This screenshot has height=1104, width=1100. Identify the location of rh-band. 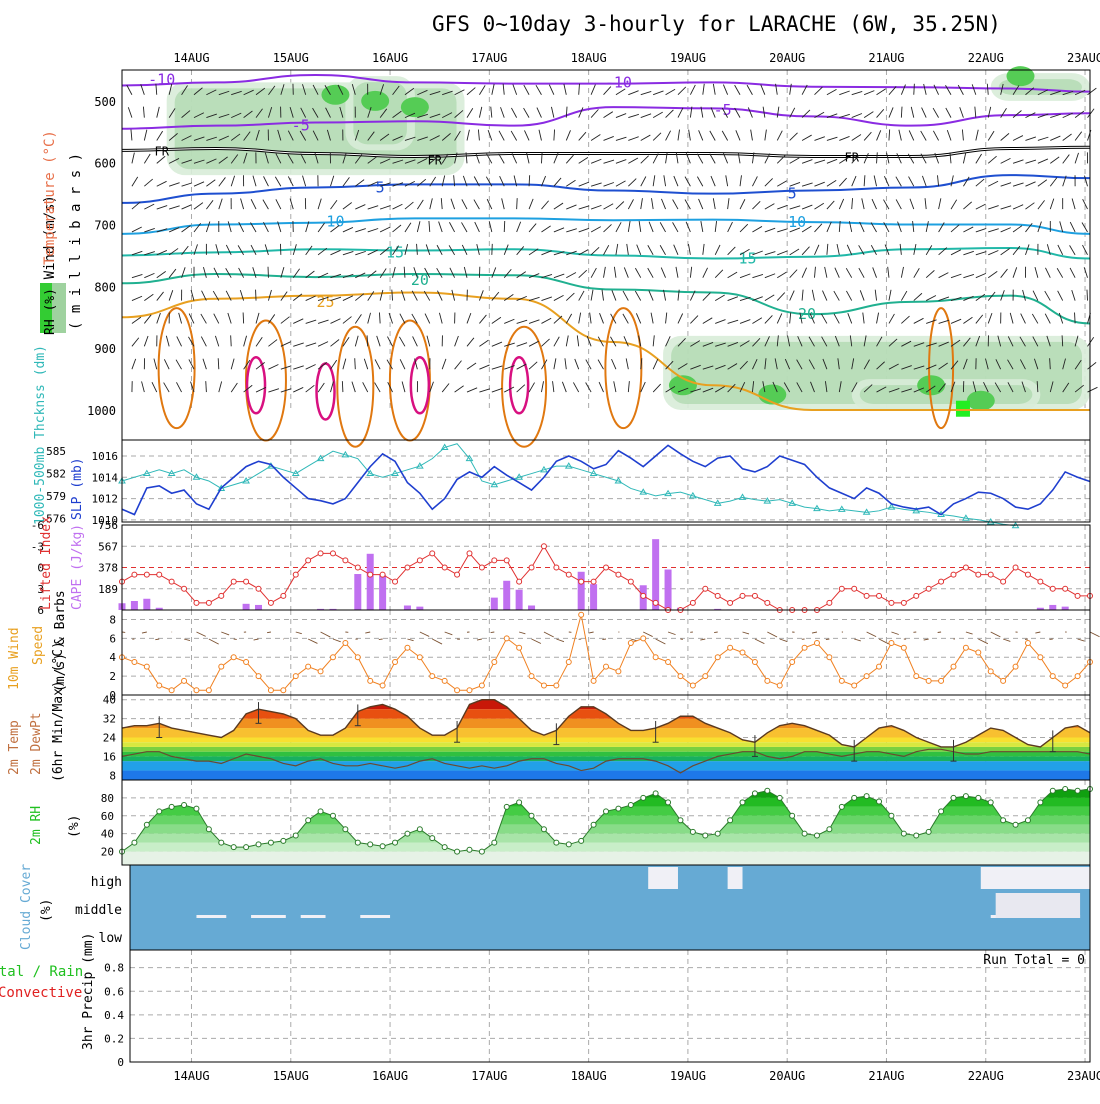
(606, 820).